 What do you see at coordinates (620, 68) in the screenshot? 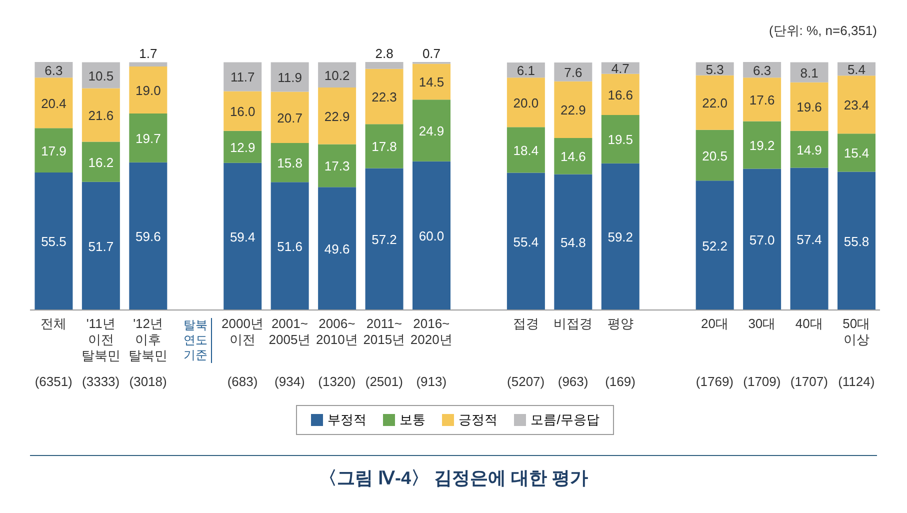
I see `data-label: 4.7` at bounding box center [620, 68].